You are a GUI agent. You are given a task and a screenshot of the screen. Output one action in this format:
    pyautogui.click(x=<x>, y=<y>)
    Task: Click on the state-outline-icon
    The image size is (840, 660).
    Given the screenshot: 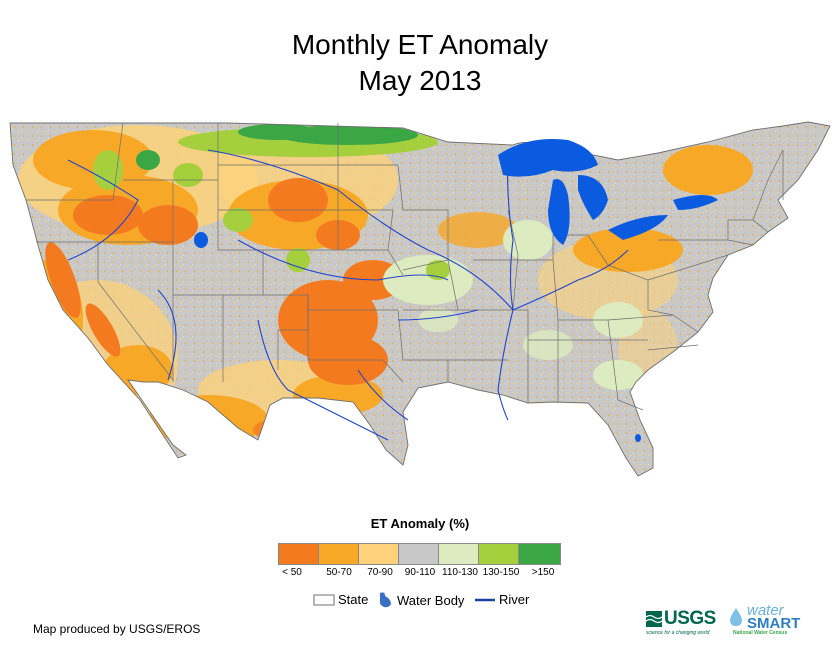 What is the action you would take?
    pyautogui.click(x=324, y=599)
    